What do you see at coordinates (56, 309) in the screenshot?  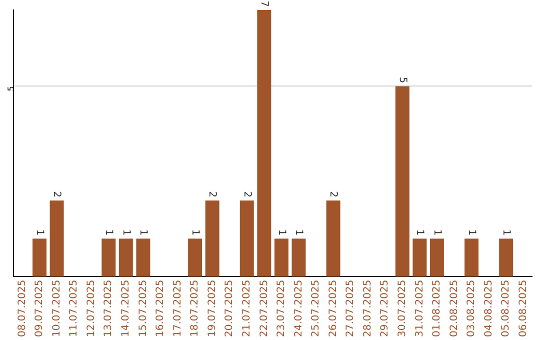 I see `x-tick-label: 10.07.2025` at bounding box center [56, 309].